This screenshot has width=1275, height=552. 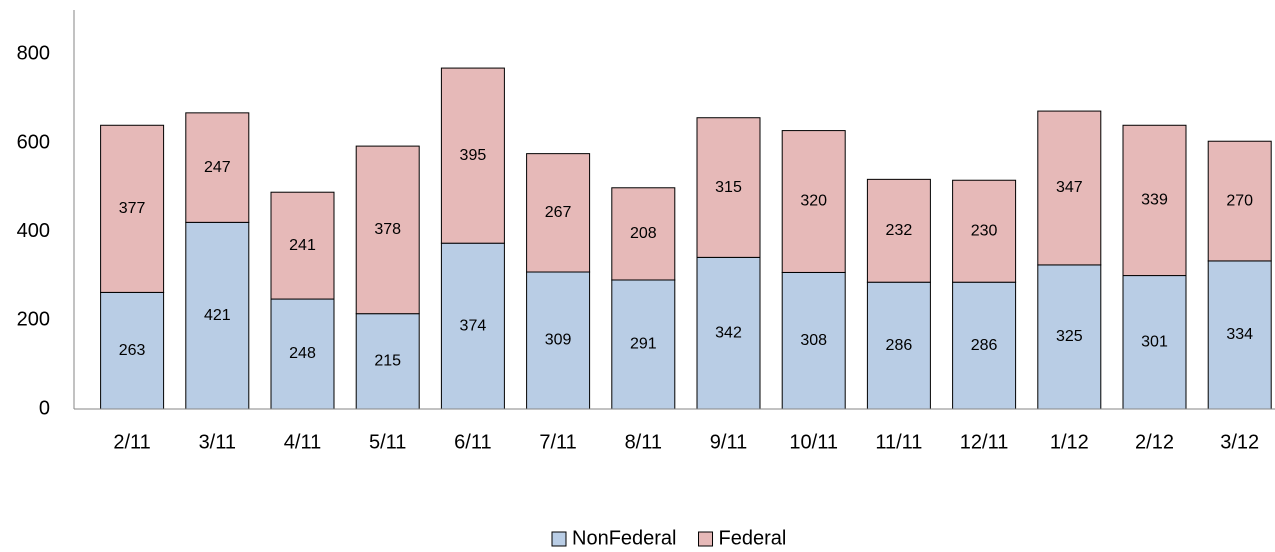 I want to click on data-label: 339, so click(x=1154, y=200).